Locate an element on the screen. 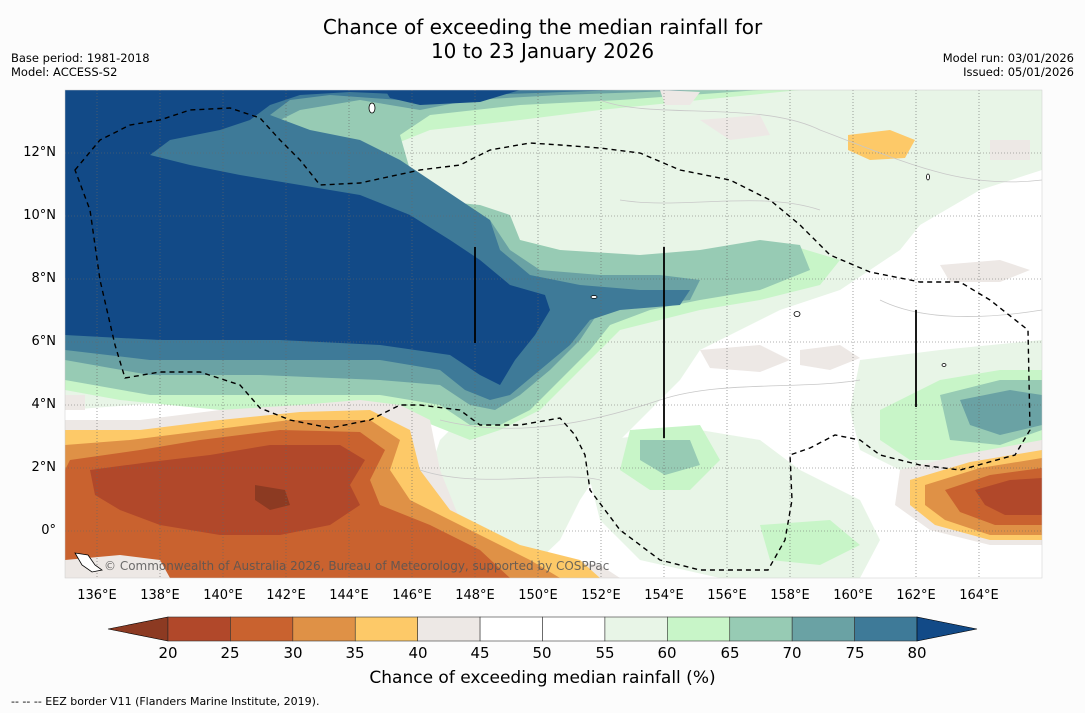 The image size is (1085, 713). lon-label-154e: 154°E is located at coordinates (664, 595).